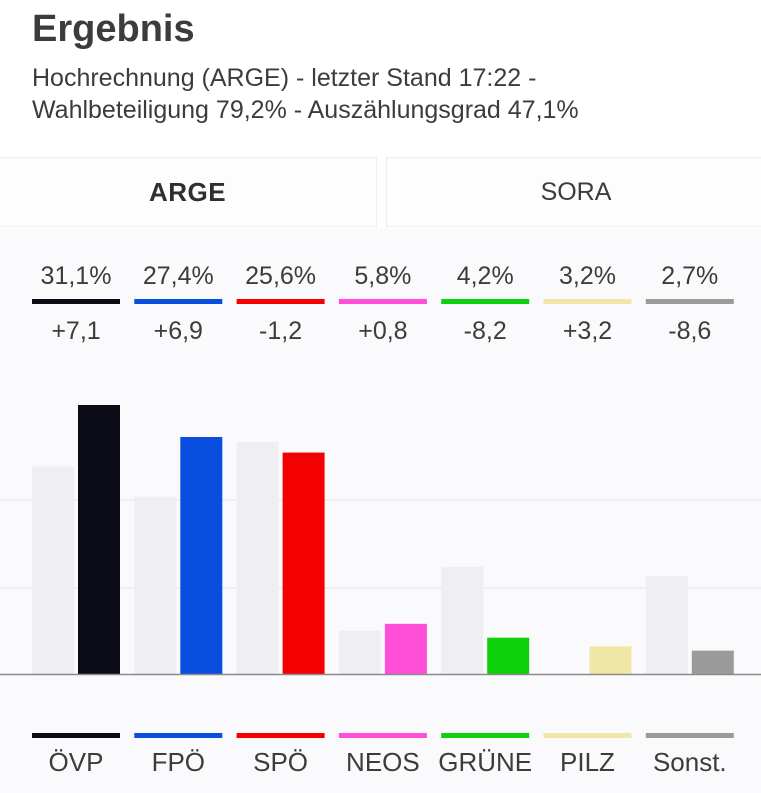 The image size is (761, 793). I want to click on tab-arge: ARGE, so click(188, 192).